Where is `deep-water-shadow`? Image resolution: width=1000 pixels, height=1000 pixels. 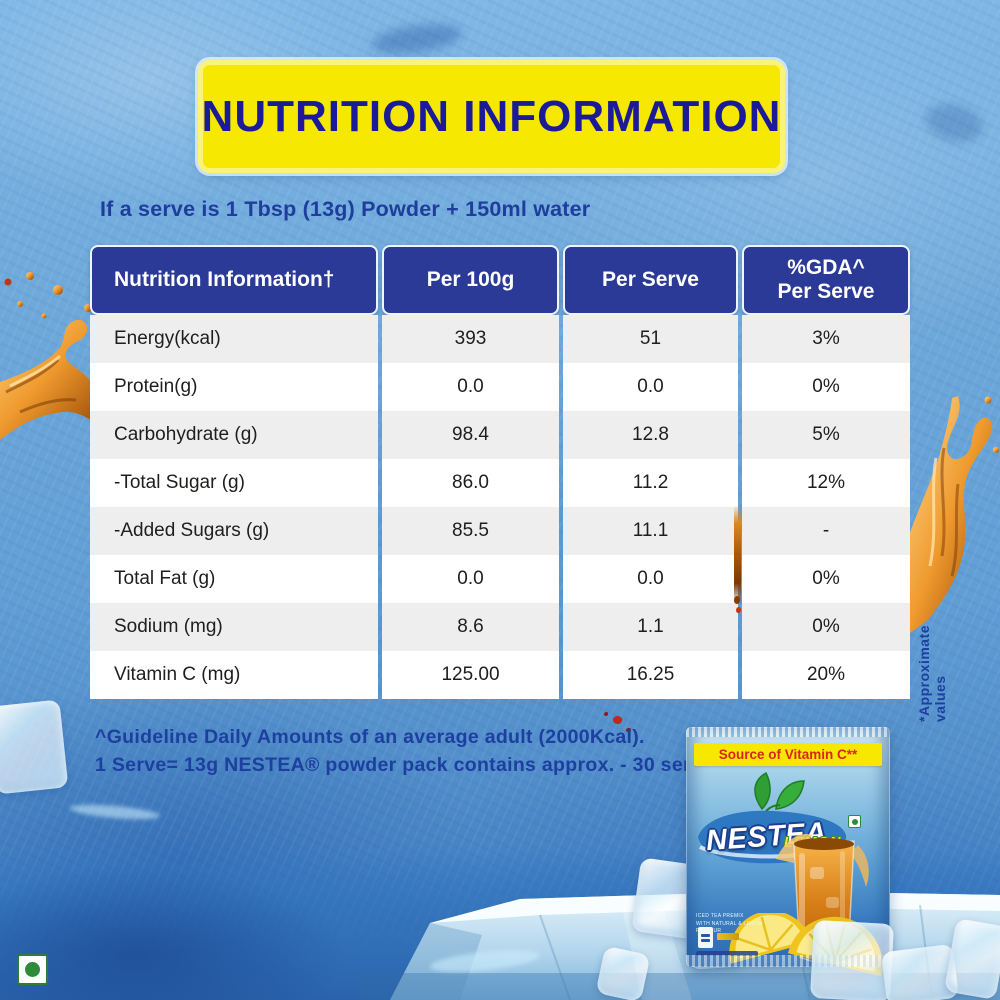 deep-water-shadow is located at coordinates (195, 925).